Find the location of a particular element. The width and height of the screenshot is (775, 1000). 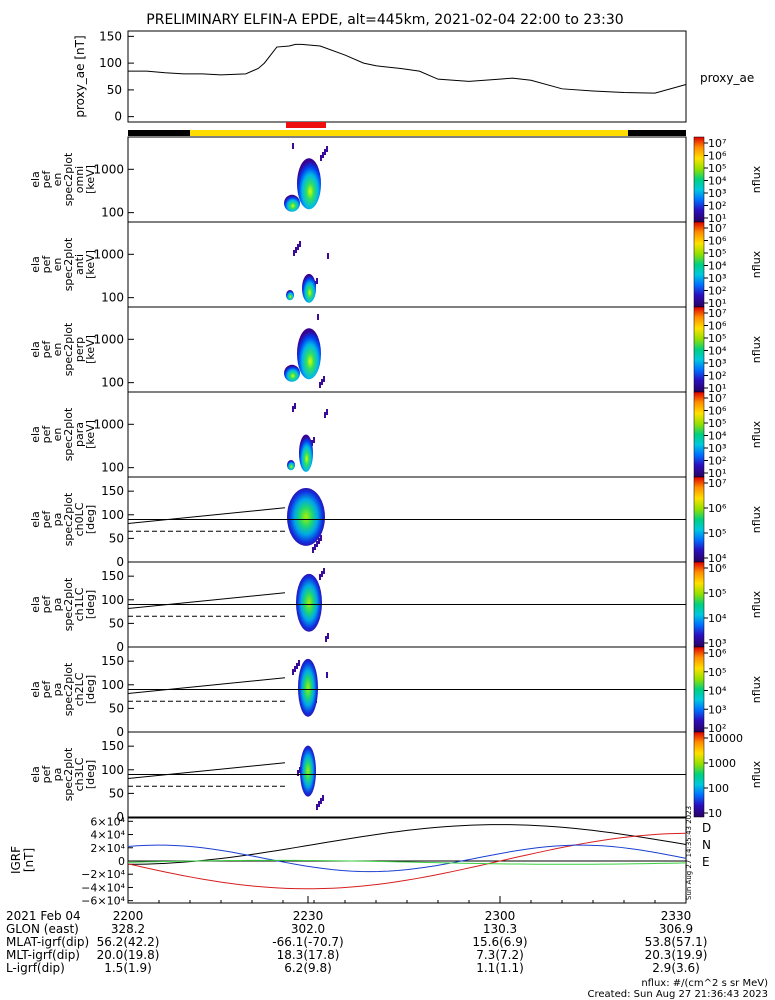

x-value-label: 1.5(1.9) is located at coordinates (128, 968).